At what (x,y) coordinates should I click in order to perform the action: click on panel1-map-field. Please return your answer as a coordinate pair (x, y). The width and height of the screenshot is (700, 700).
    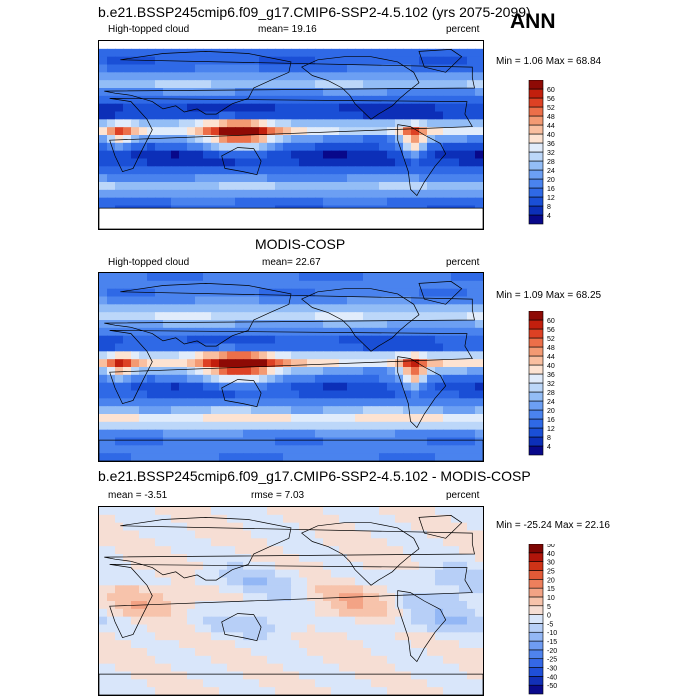
    Looking at the image, I should click on (291, 135).